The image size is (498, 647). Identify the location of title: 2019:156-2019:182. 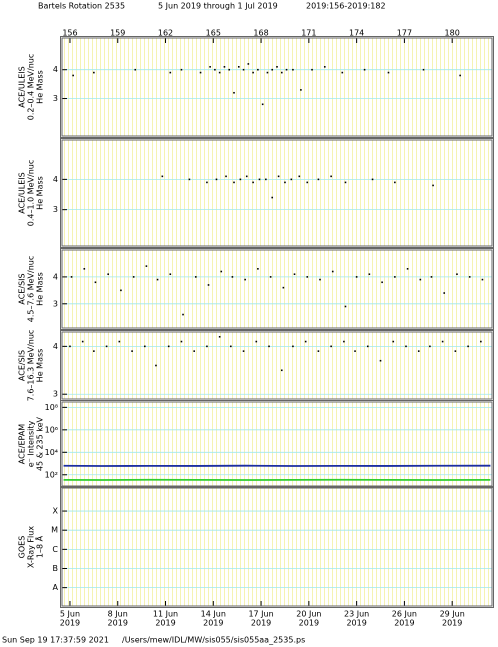
(346, 6).